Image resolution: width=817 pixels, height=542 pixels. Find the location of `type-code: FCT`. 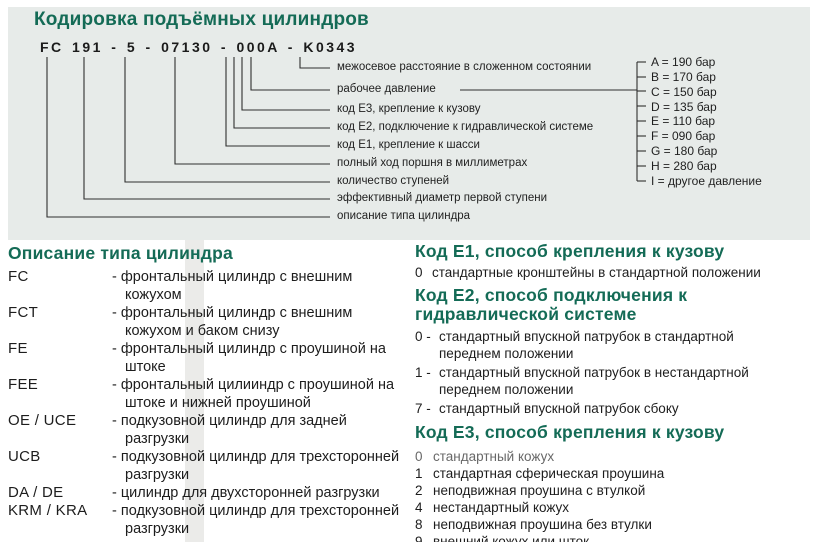

type-code: FCT is located at coordinates (23, 312).